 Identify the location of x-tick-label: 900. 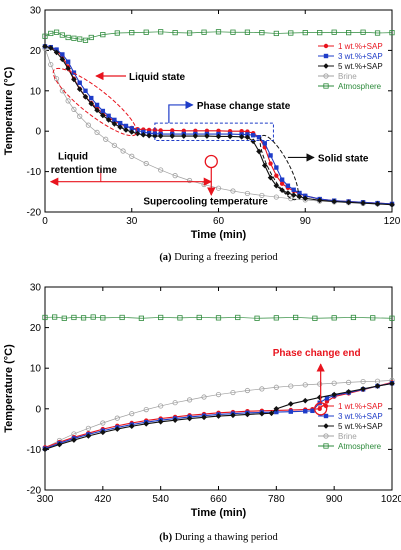
(334, 499).